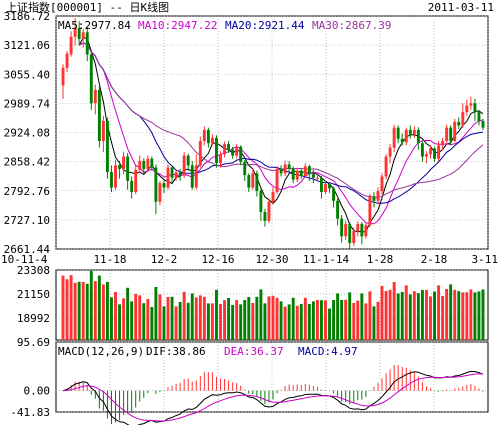  I want to click on price-y-tick-label: 2858.42, so click(27, 162).